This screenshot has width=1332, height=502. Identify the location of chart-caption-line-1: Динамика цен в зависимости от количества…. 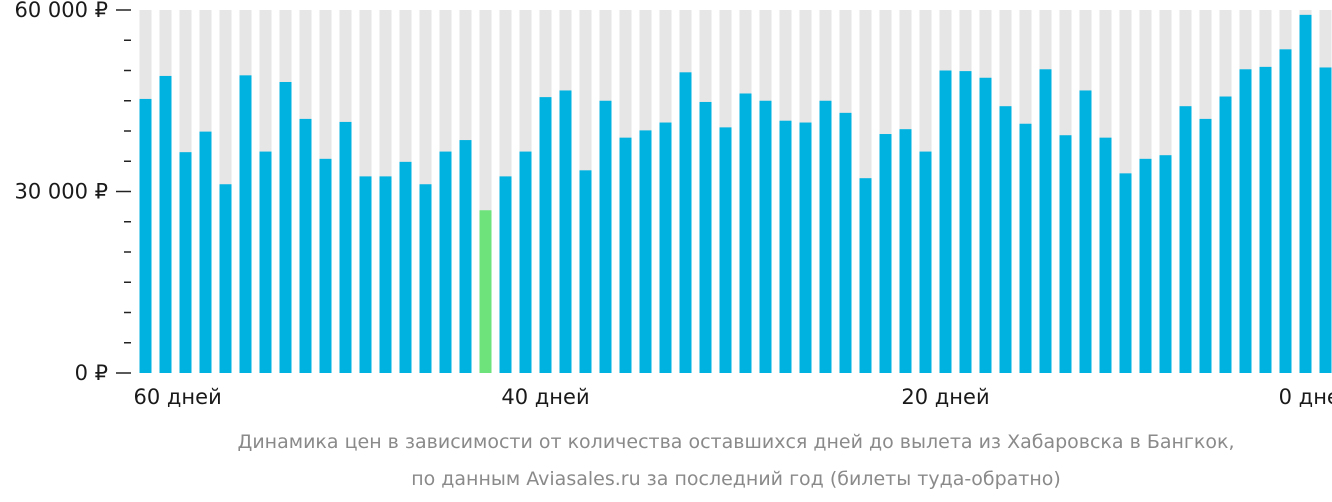
(736, 442).